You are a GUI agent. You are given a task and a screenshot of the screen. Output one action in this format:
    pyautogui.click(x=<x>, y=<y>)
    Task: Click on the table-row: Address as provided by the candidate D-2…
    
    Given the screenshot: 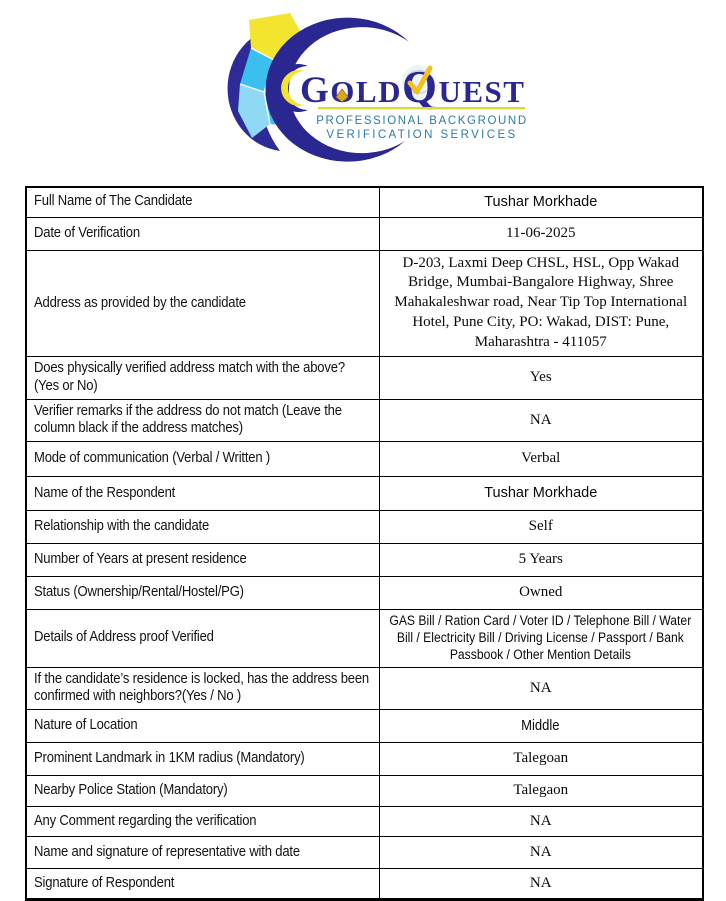 What is the action you would take?
    pyautogui.click(x=364, y=303)
    